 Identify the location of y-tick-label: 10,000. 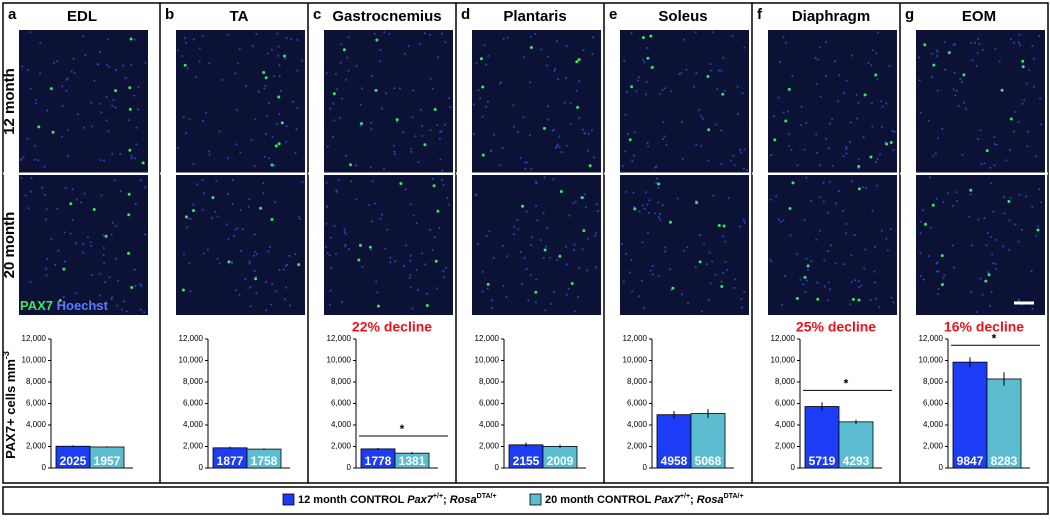
(487, 360).